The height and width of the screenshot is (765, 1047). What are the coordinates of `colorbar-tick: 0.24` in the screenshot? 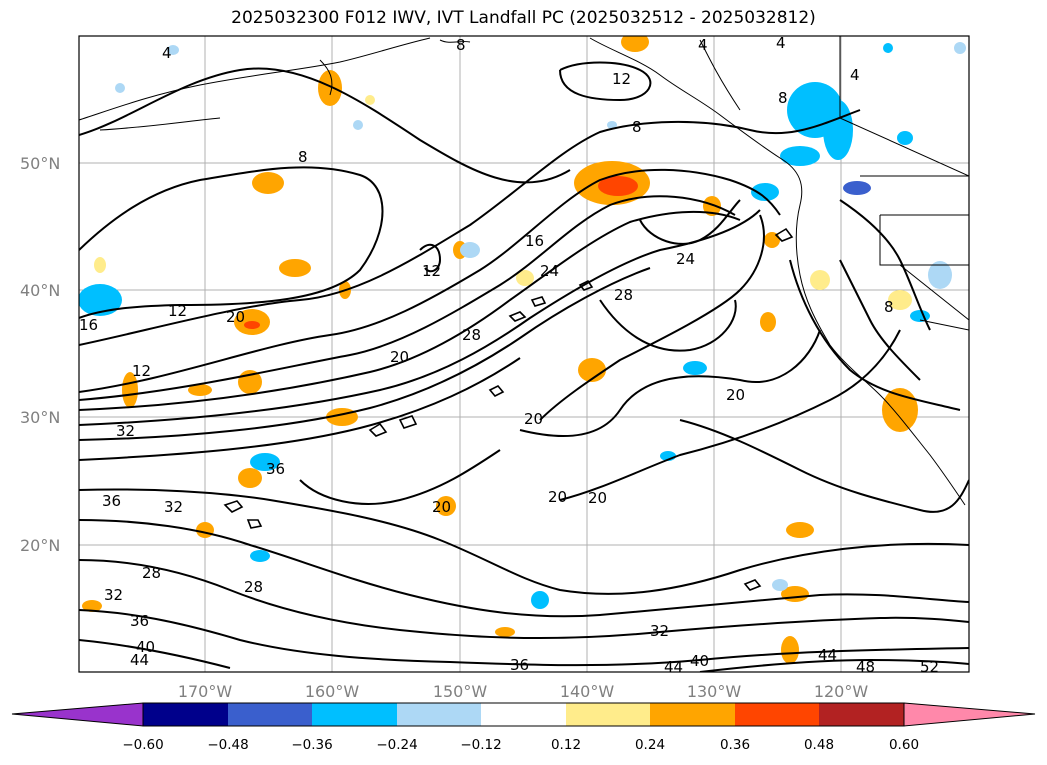 It's located at (650, 745).